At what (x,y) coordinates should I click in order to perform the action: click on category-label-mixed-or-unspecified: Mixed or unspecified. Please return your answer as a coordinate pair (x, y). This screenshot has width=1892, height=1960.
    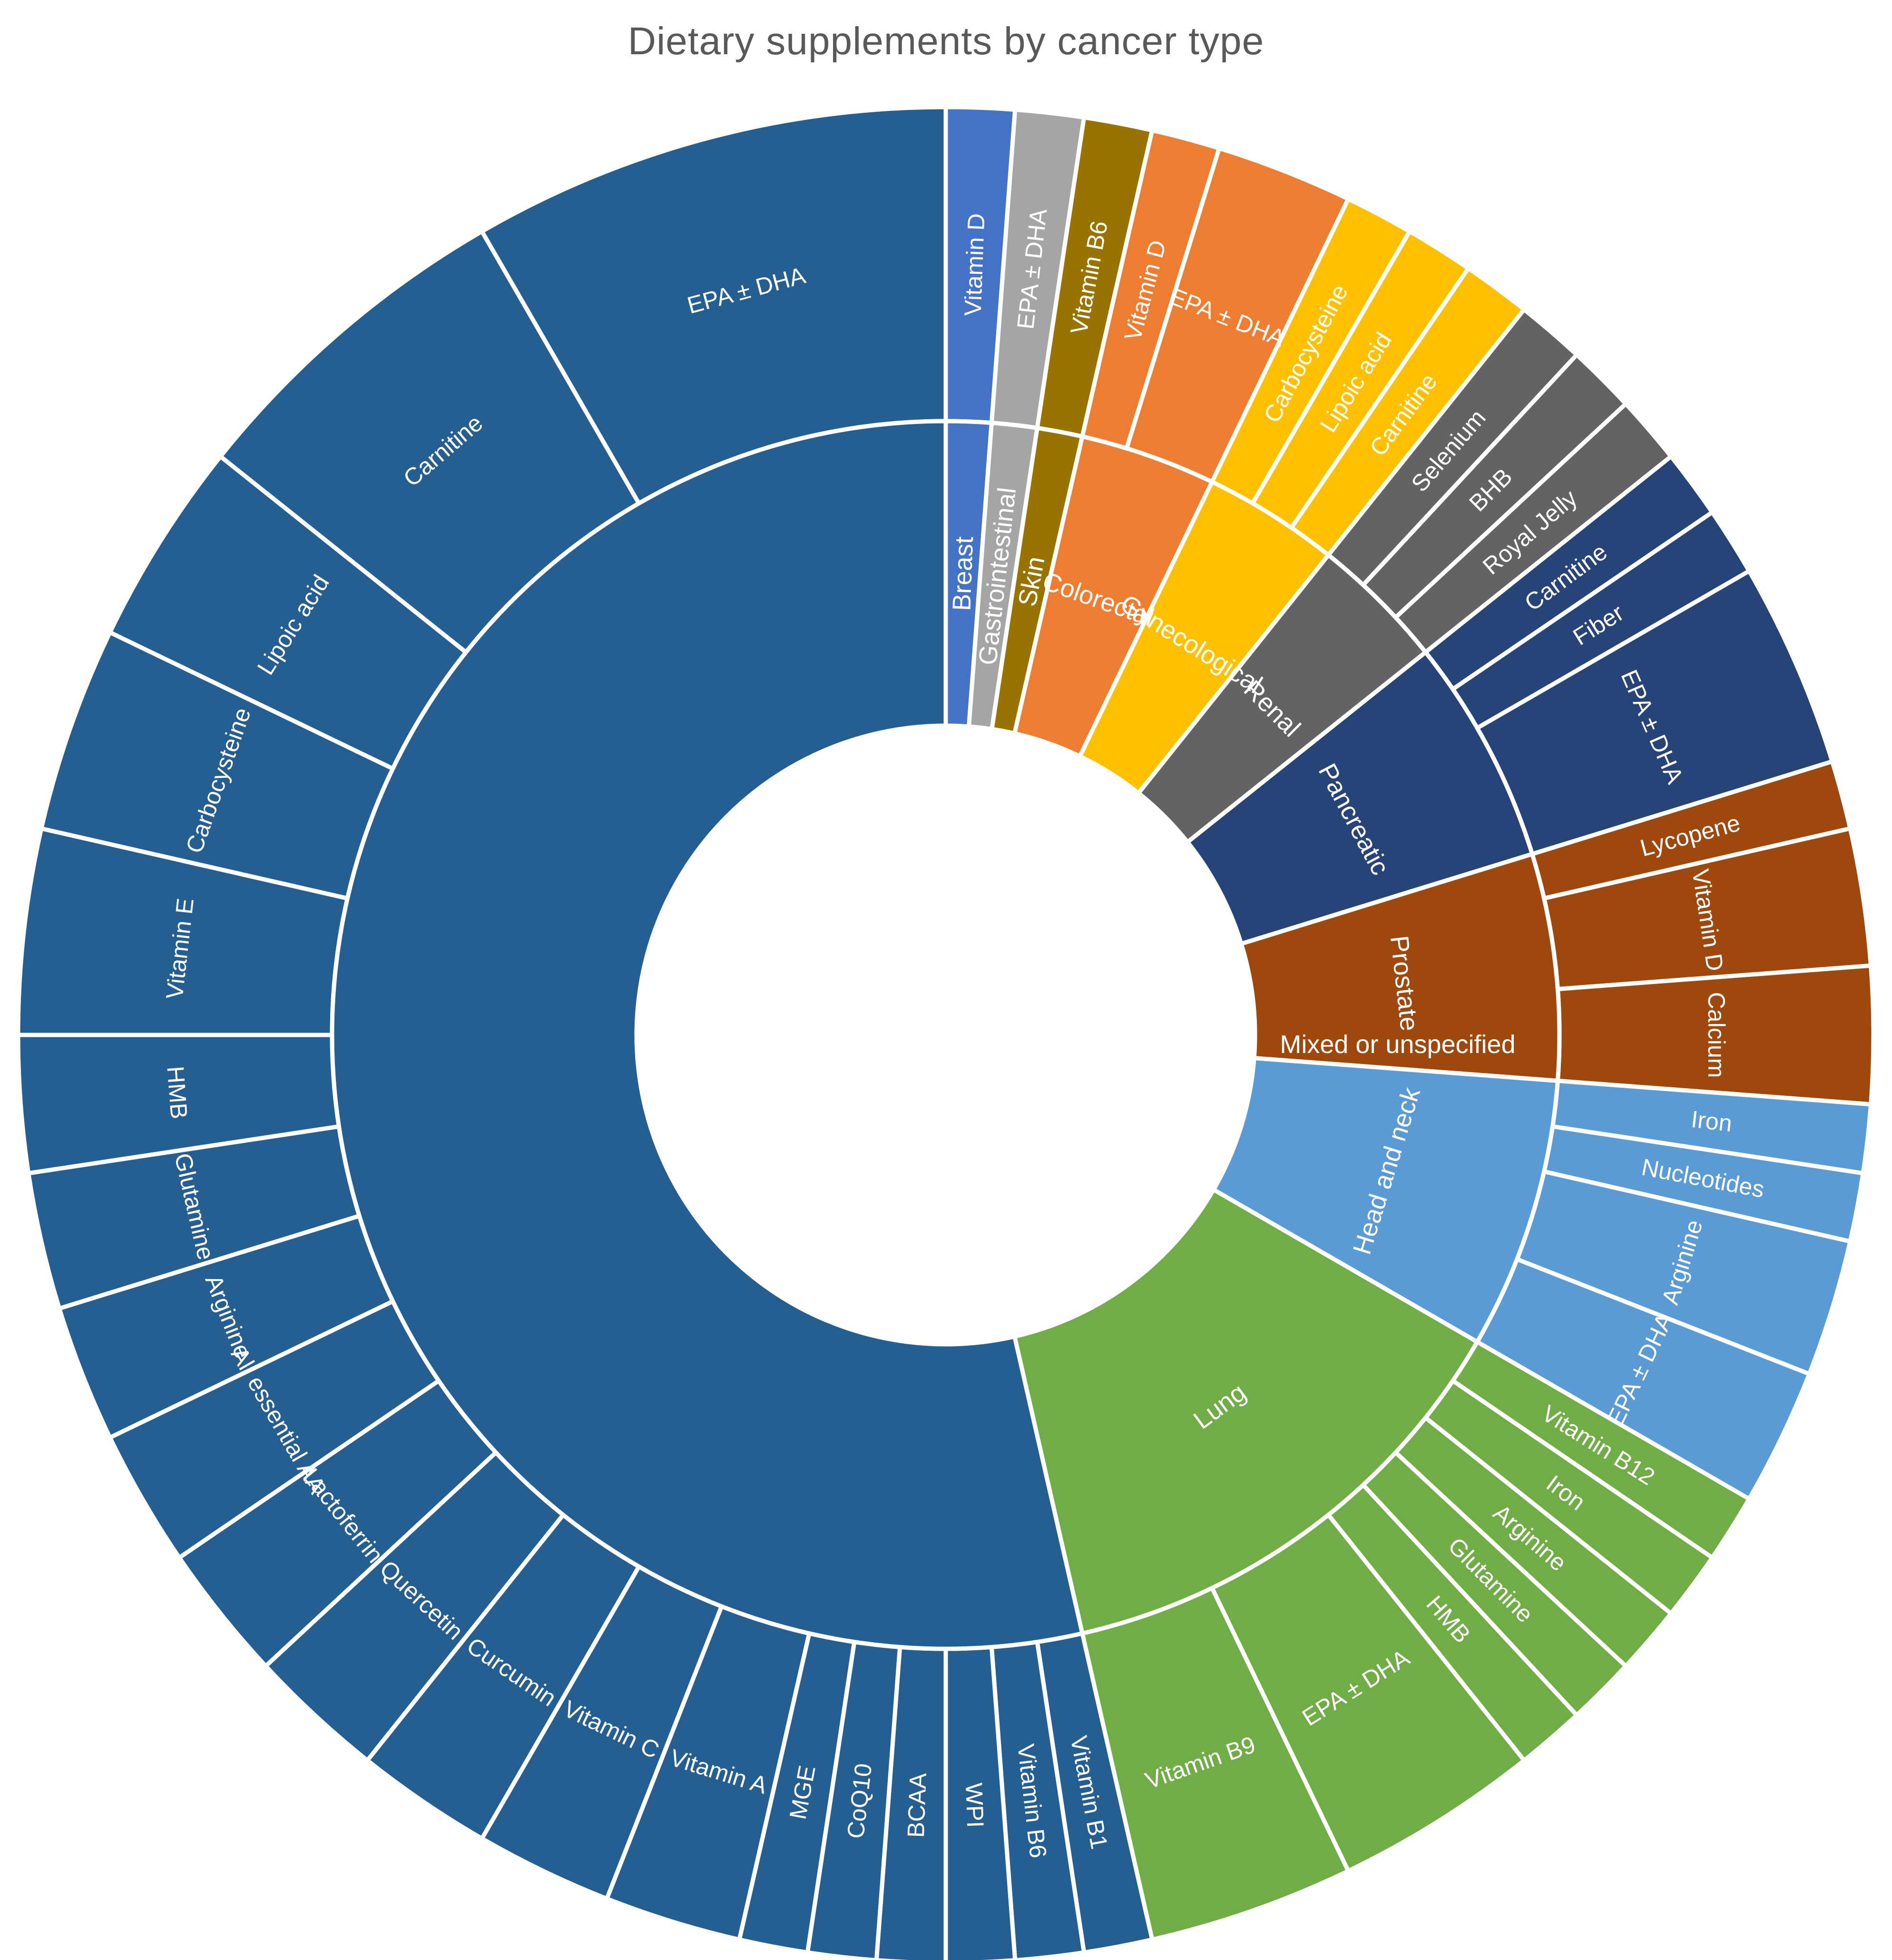
    Looking at the image, I should click on (1398, 1044).